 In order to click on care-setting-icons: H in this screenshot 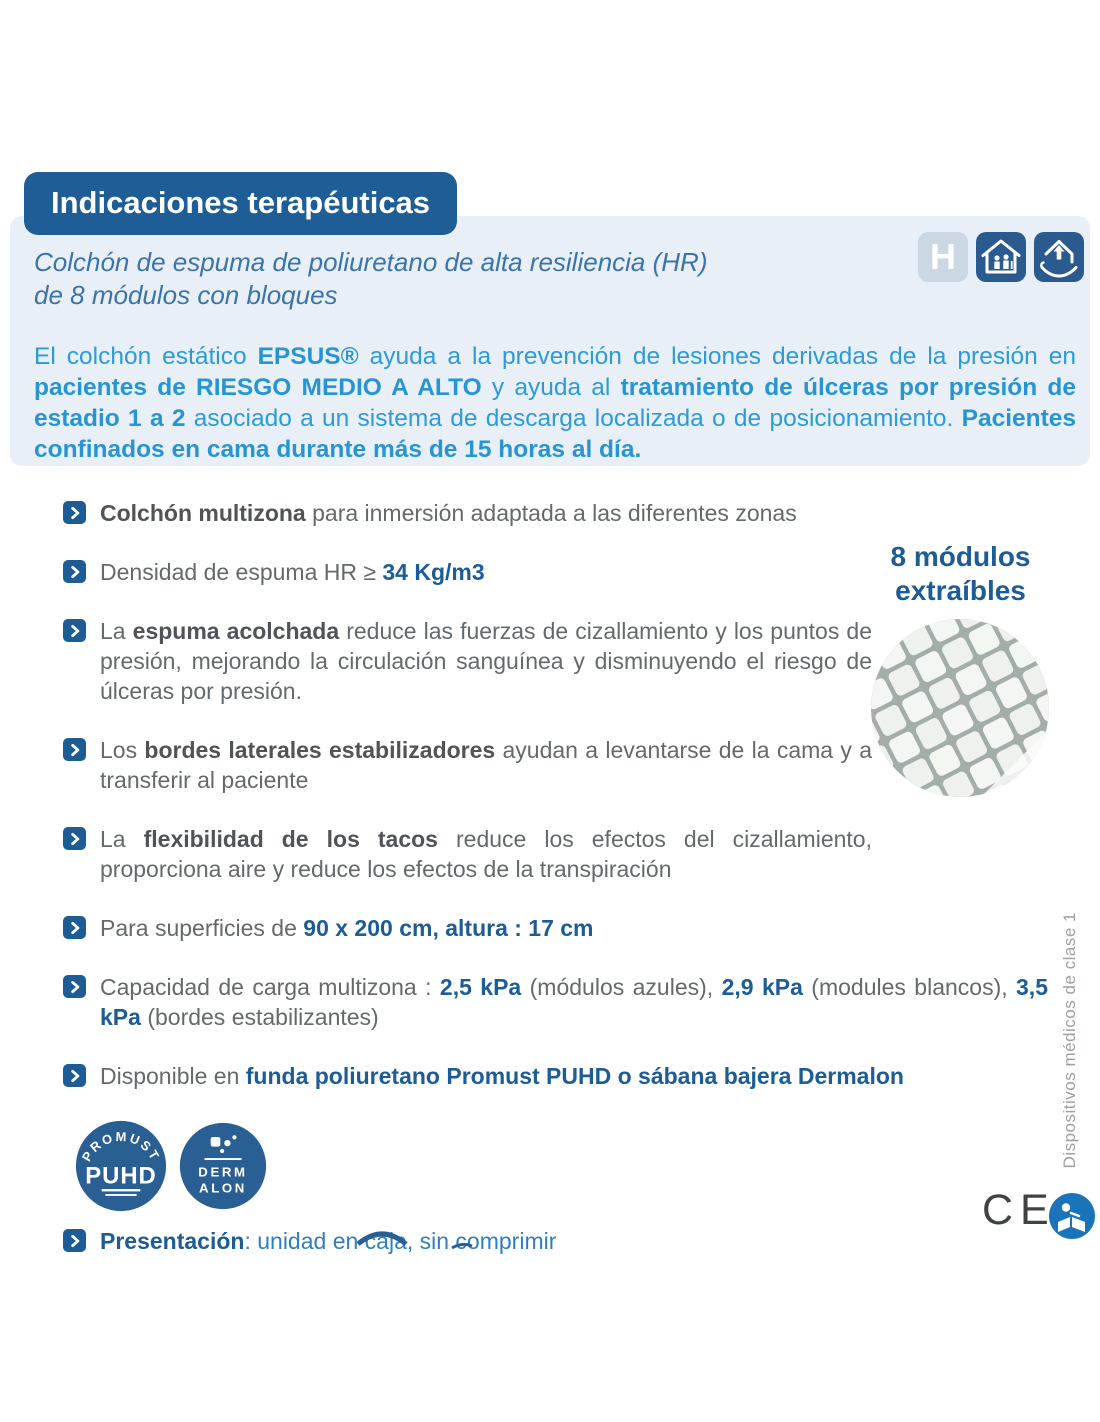, I will do `click(1001, 257)`.